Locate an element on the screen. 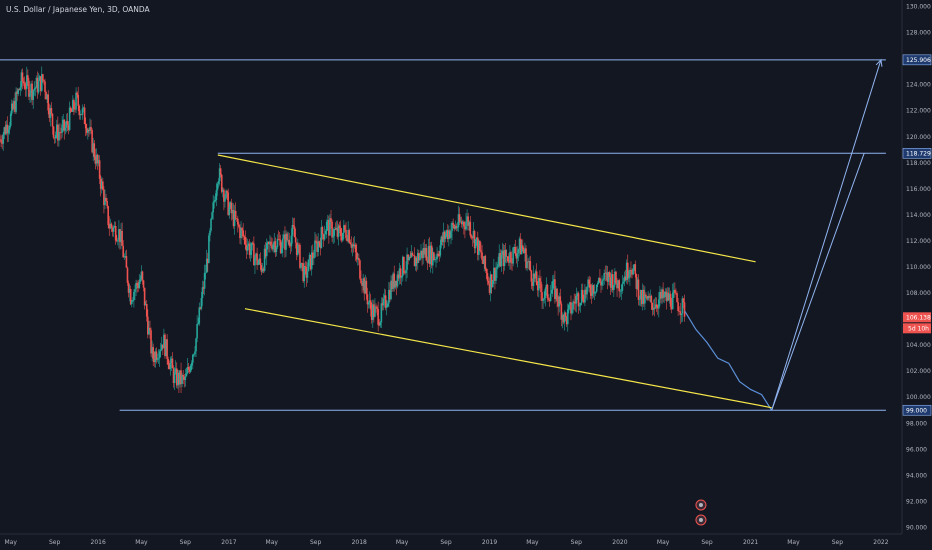  level-tag is located at coordinates (917, 60).